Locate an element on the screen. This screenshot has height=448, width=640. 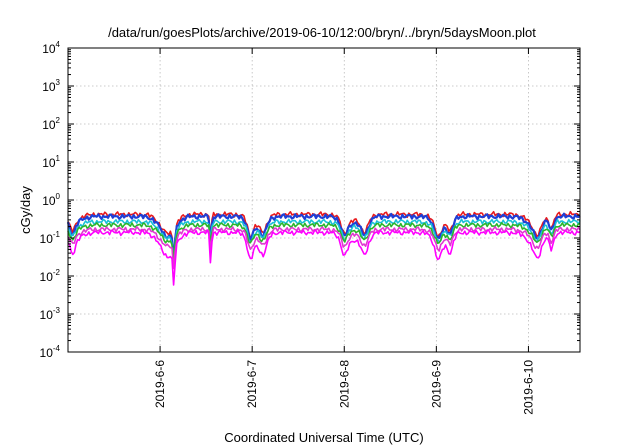
y-tick-label: 10³ is located at coordinates (51, 86).